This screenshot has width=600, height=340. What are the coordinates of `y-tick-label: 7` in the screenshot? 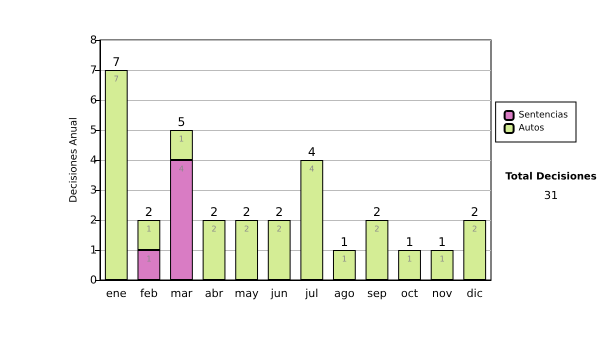 It's located at (93, 70).